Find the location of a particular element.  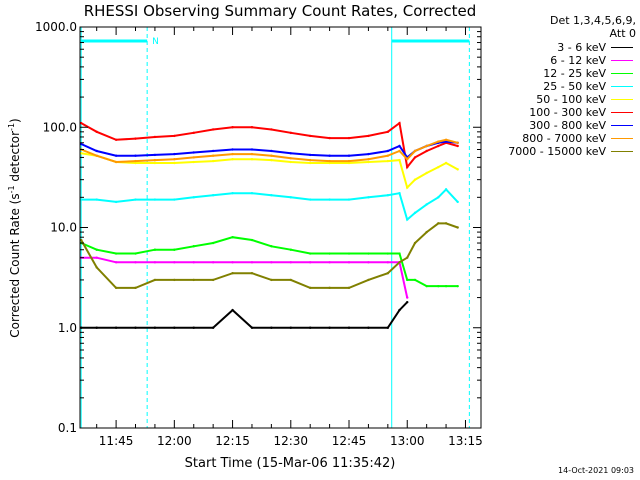

legend-label: 100 - 300 keV is located at coordinates (567, 112).